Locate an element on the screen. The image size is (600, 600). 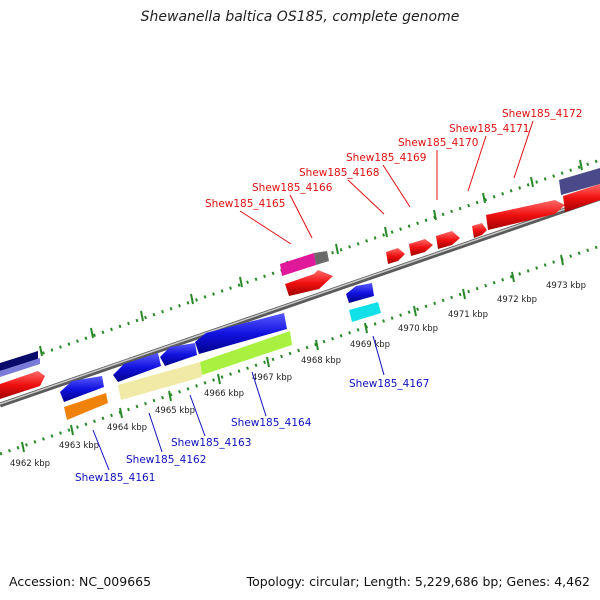
gene-label: Shew185_4163 is located at coordinates (211, 443).